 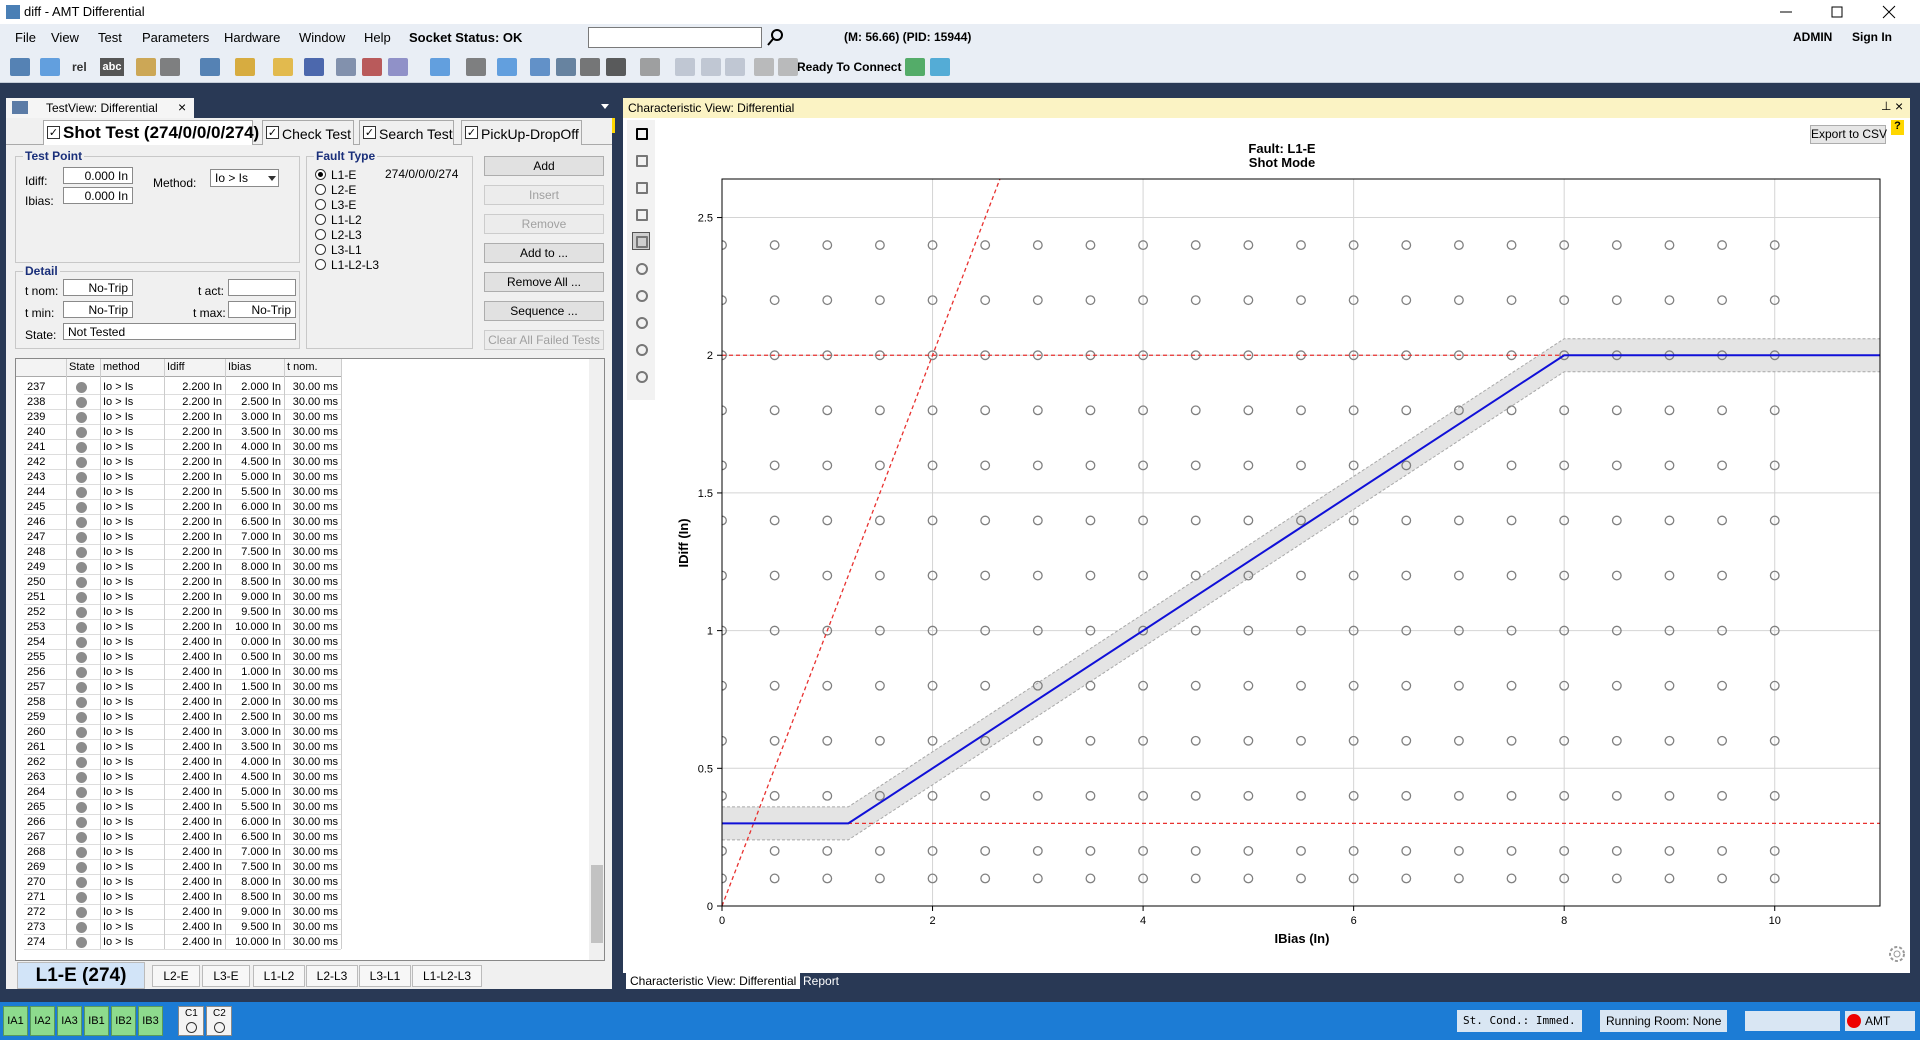 I want to click on menu-item: Parameters, so click(x=176, y=37).